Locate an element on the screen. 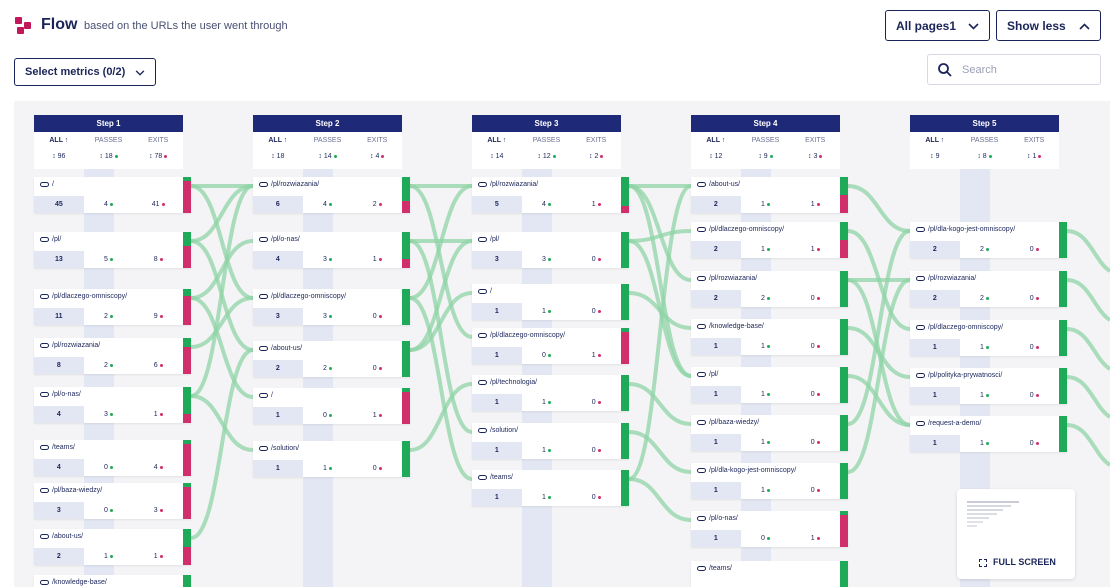  column-all-sort: ALL ↑ ↕ 14 is located at coordinates (497, 150).